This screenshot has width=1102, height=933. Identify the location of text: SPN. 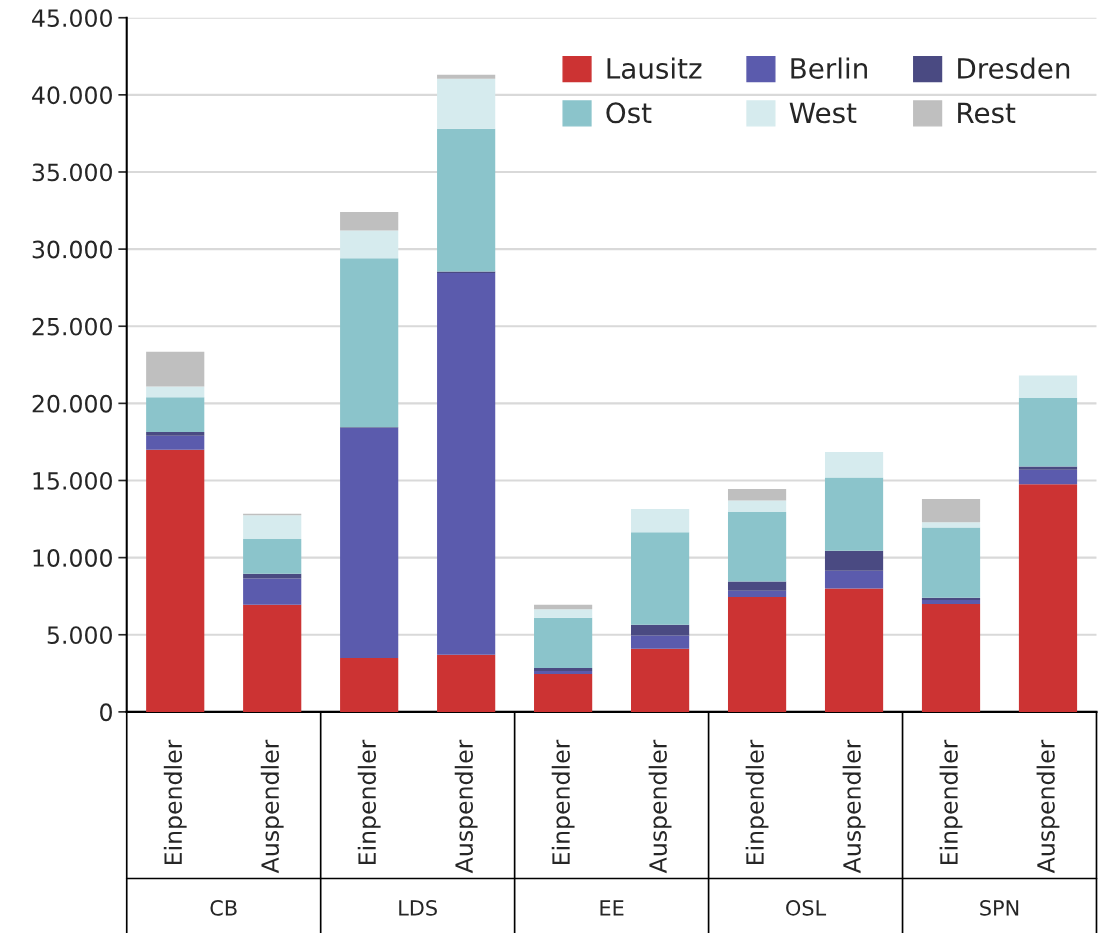
(999, 908).